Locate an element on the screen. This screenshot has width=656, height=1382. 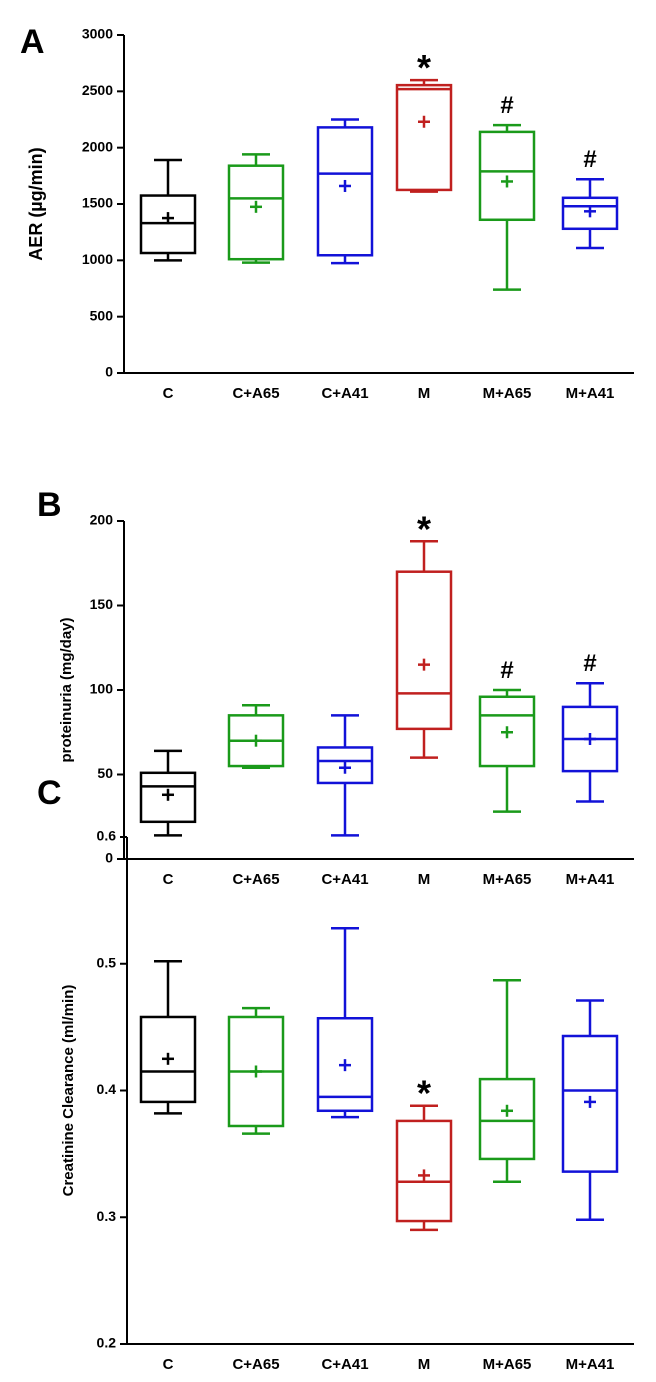
y-tick-label: 1500 is located at coordinates (97, 203).